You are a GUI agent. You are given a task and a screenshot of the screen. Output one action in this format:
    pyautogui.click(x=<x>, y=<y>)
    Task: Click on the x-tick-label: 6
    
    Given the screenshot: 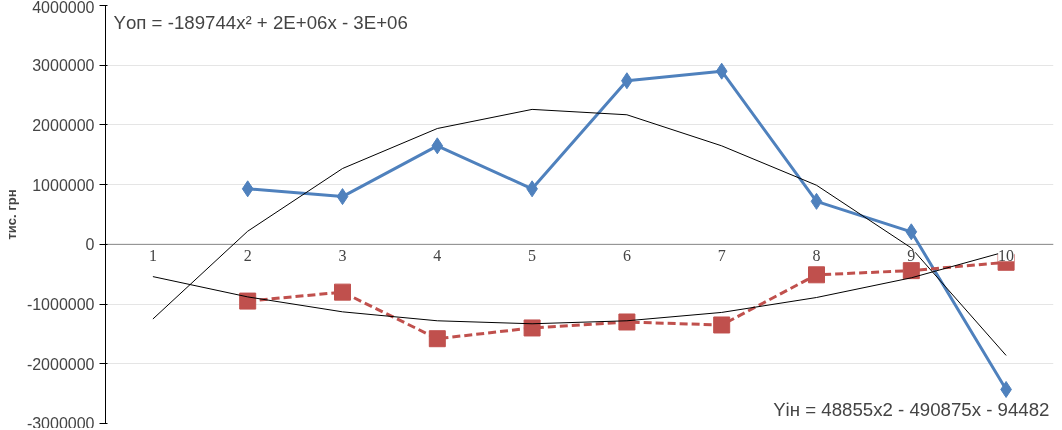 What is the action you would take?
    pyautogui.click(x=626, y=256)
    